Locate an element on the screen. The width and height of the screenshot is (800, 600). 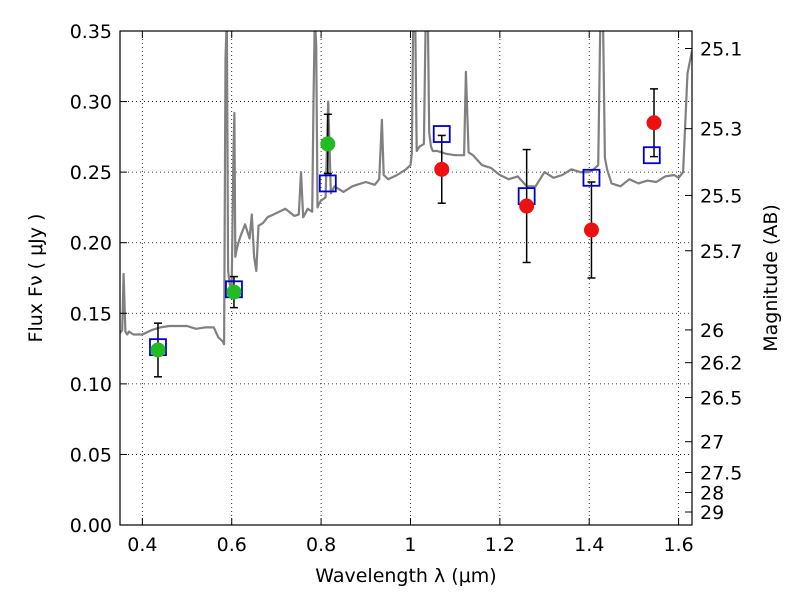
x-tick-label: 0.4 is located at coordinates (142, 545).